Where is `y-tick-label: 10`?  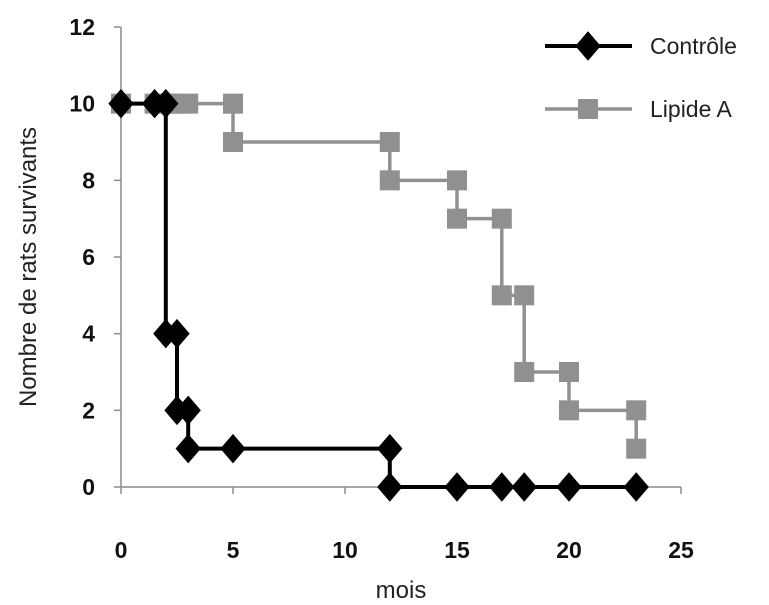 y-tick-label: 10 is located at coordinates (82, 104).